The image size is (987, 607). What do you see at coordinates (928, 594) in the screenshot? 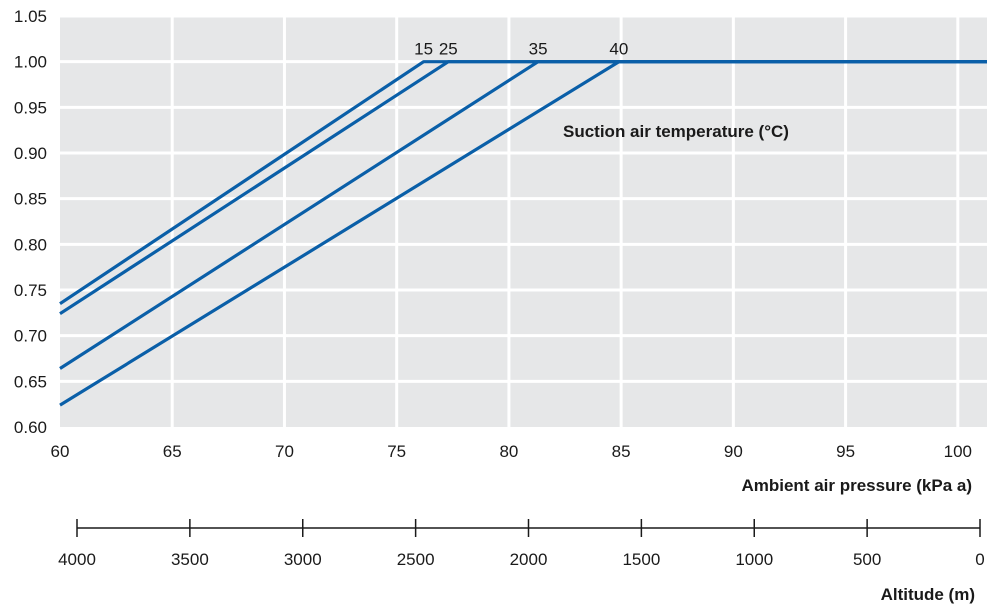
I see `altitude-axis-title: Altitude (m)` at bounding box center [928, 594].